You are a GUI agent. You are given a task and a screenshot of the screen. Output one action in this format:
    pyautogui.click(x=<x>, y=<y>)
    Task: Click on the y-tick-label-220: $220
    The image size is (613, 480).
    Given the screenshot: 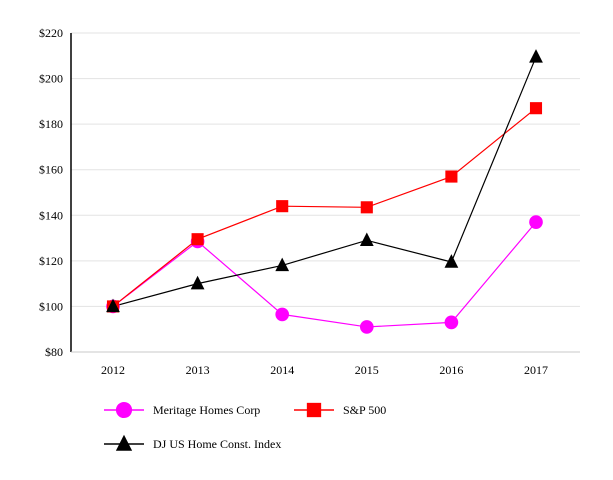 What is the action you would take?
    pyautogui.click(x=51, y=33)
    